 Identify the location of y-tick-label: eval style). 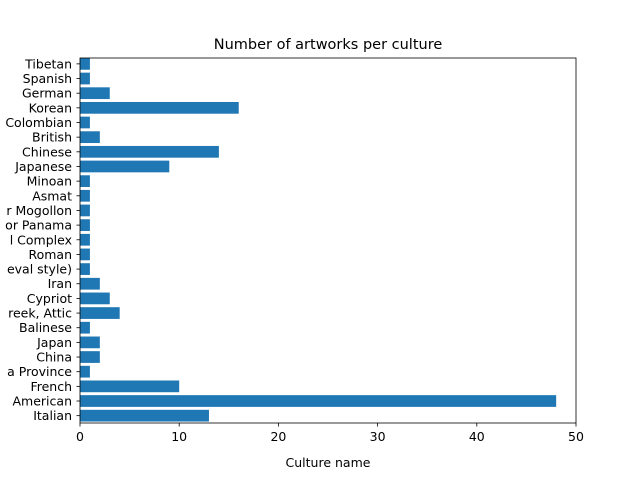
(39, 269).